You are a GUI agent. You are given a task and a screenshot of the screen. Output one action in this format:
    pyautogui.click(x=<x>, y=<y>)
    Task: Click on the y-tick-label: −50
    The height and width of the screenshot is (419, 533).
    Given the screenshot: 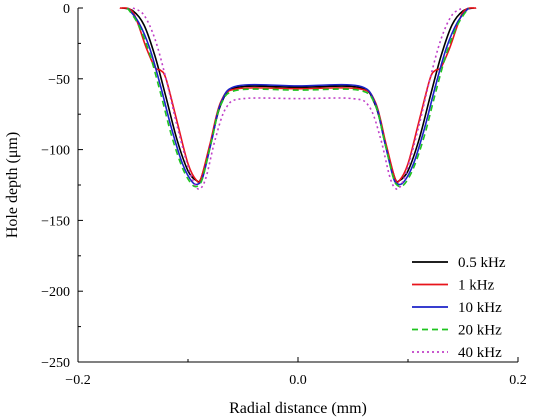 What is the action you would take?
    pyautogui.click(x=59, y=80)
    